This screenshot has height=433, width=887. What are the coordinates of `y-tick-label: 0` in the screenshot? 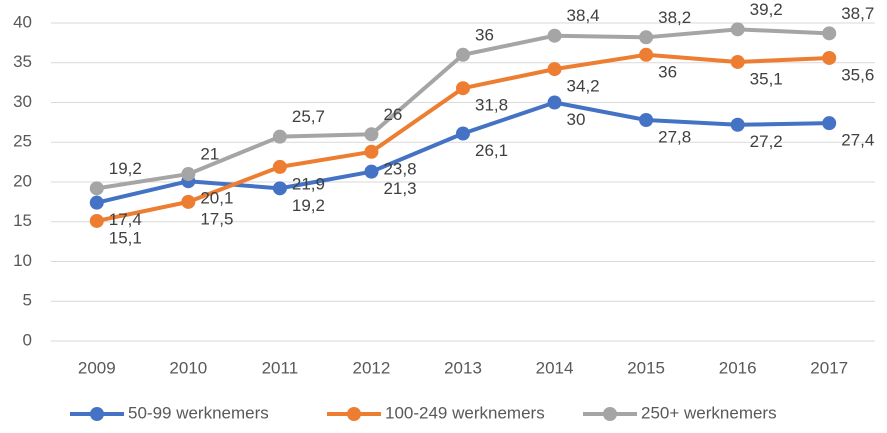 It's located at (27, 339).